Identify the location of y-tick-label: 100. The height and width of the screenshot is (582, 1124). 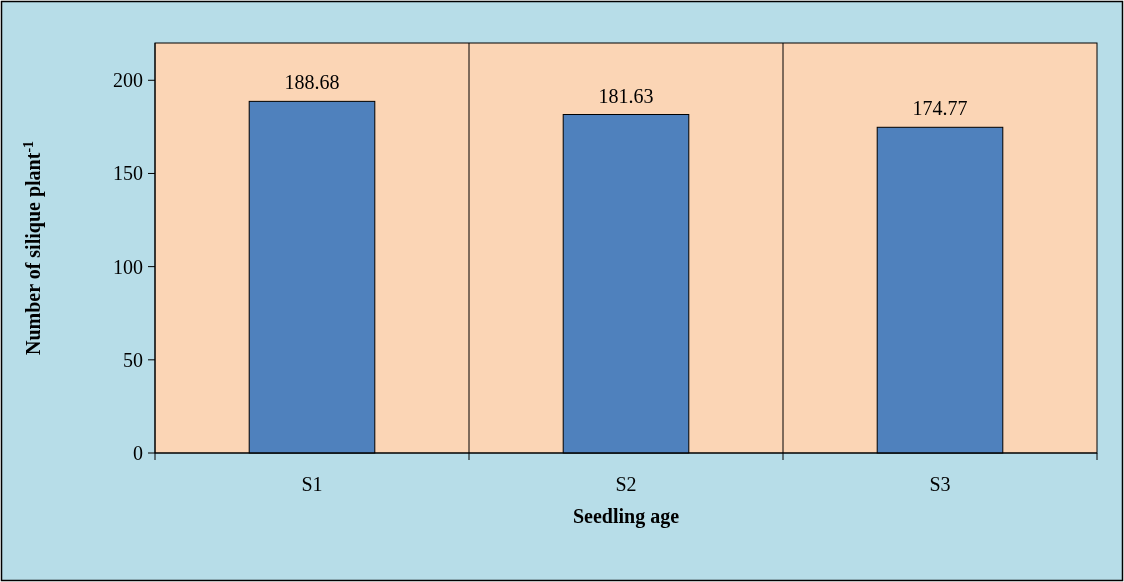
(128, 266).